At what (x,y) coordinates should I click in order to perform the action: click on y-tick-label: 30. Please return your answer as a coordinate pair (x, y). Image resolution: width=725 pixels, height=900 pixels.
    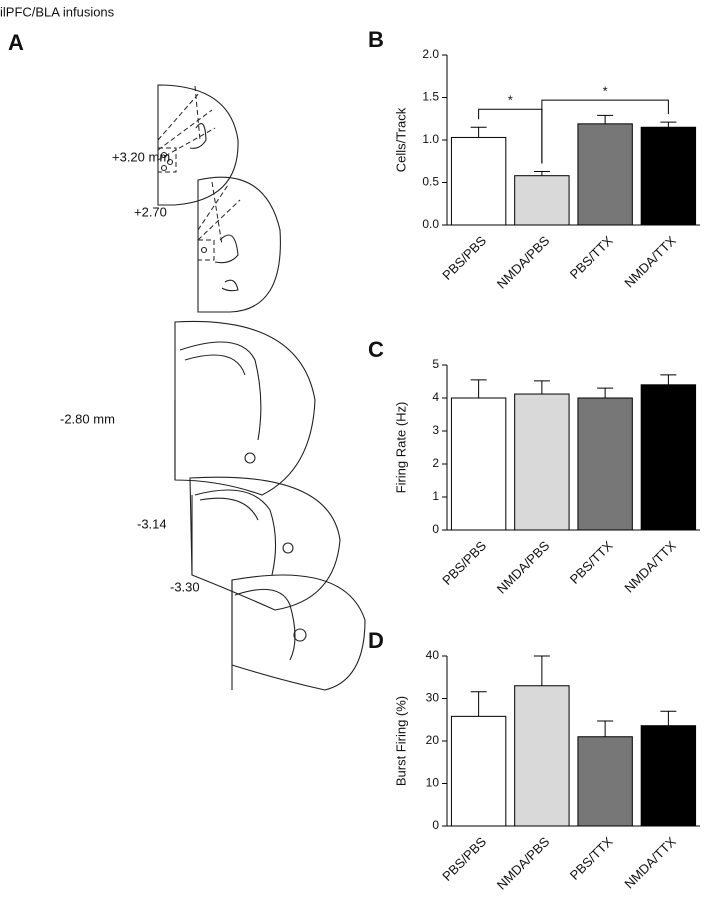
    Looking at the image, I should click on (433, 698).